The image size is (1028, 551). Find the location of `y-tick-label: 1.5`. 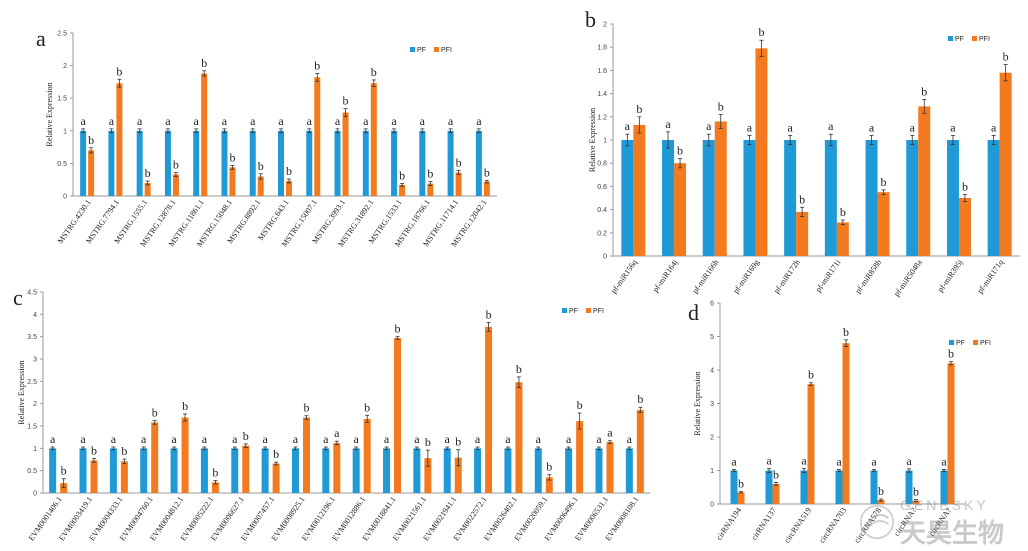

y-tick-label: 1.5 is located at coordinates (62, 99).